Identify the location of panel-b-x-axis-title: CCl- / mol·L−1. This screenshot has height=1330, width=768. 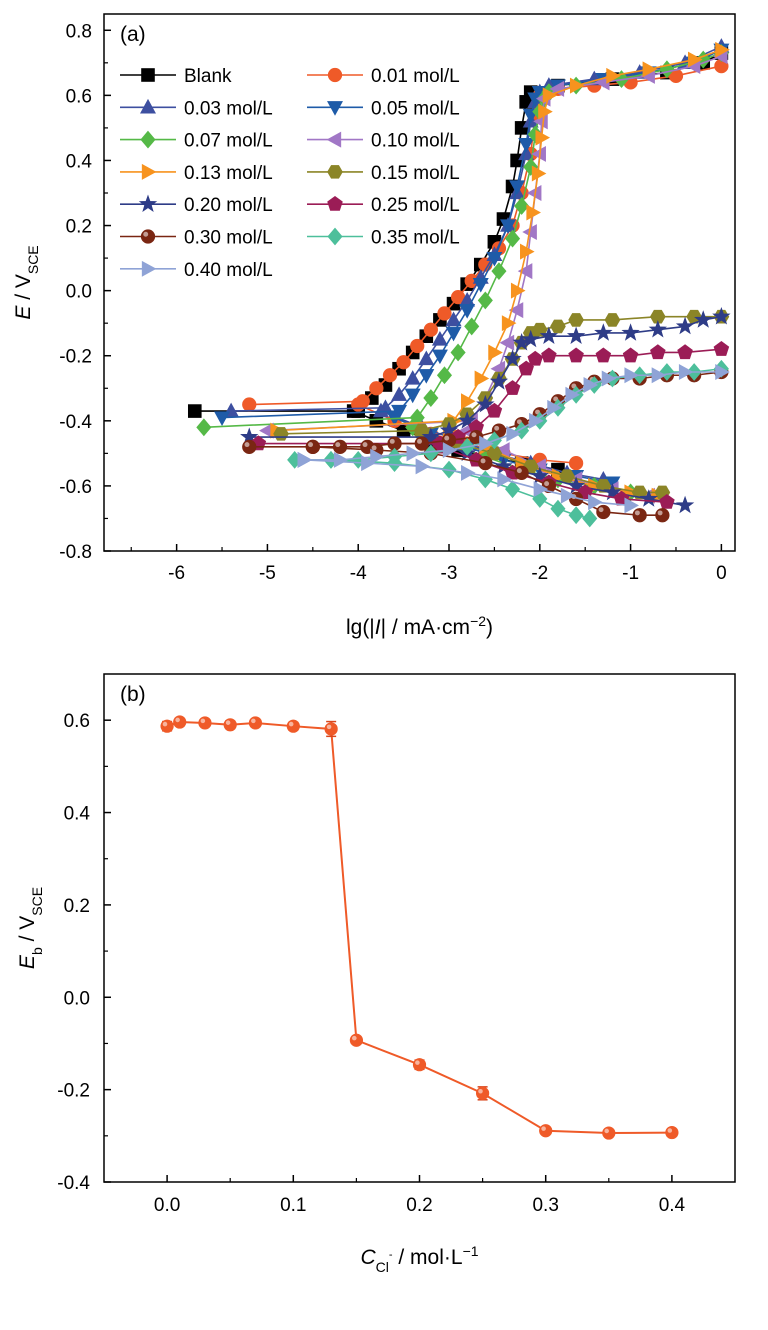
(419, 1259).